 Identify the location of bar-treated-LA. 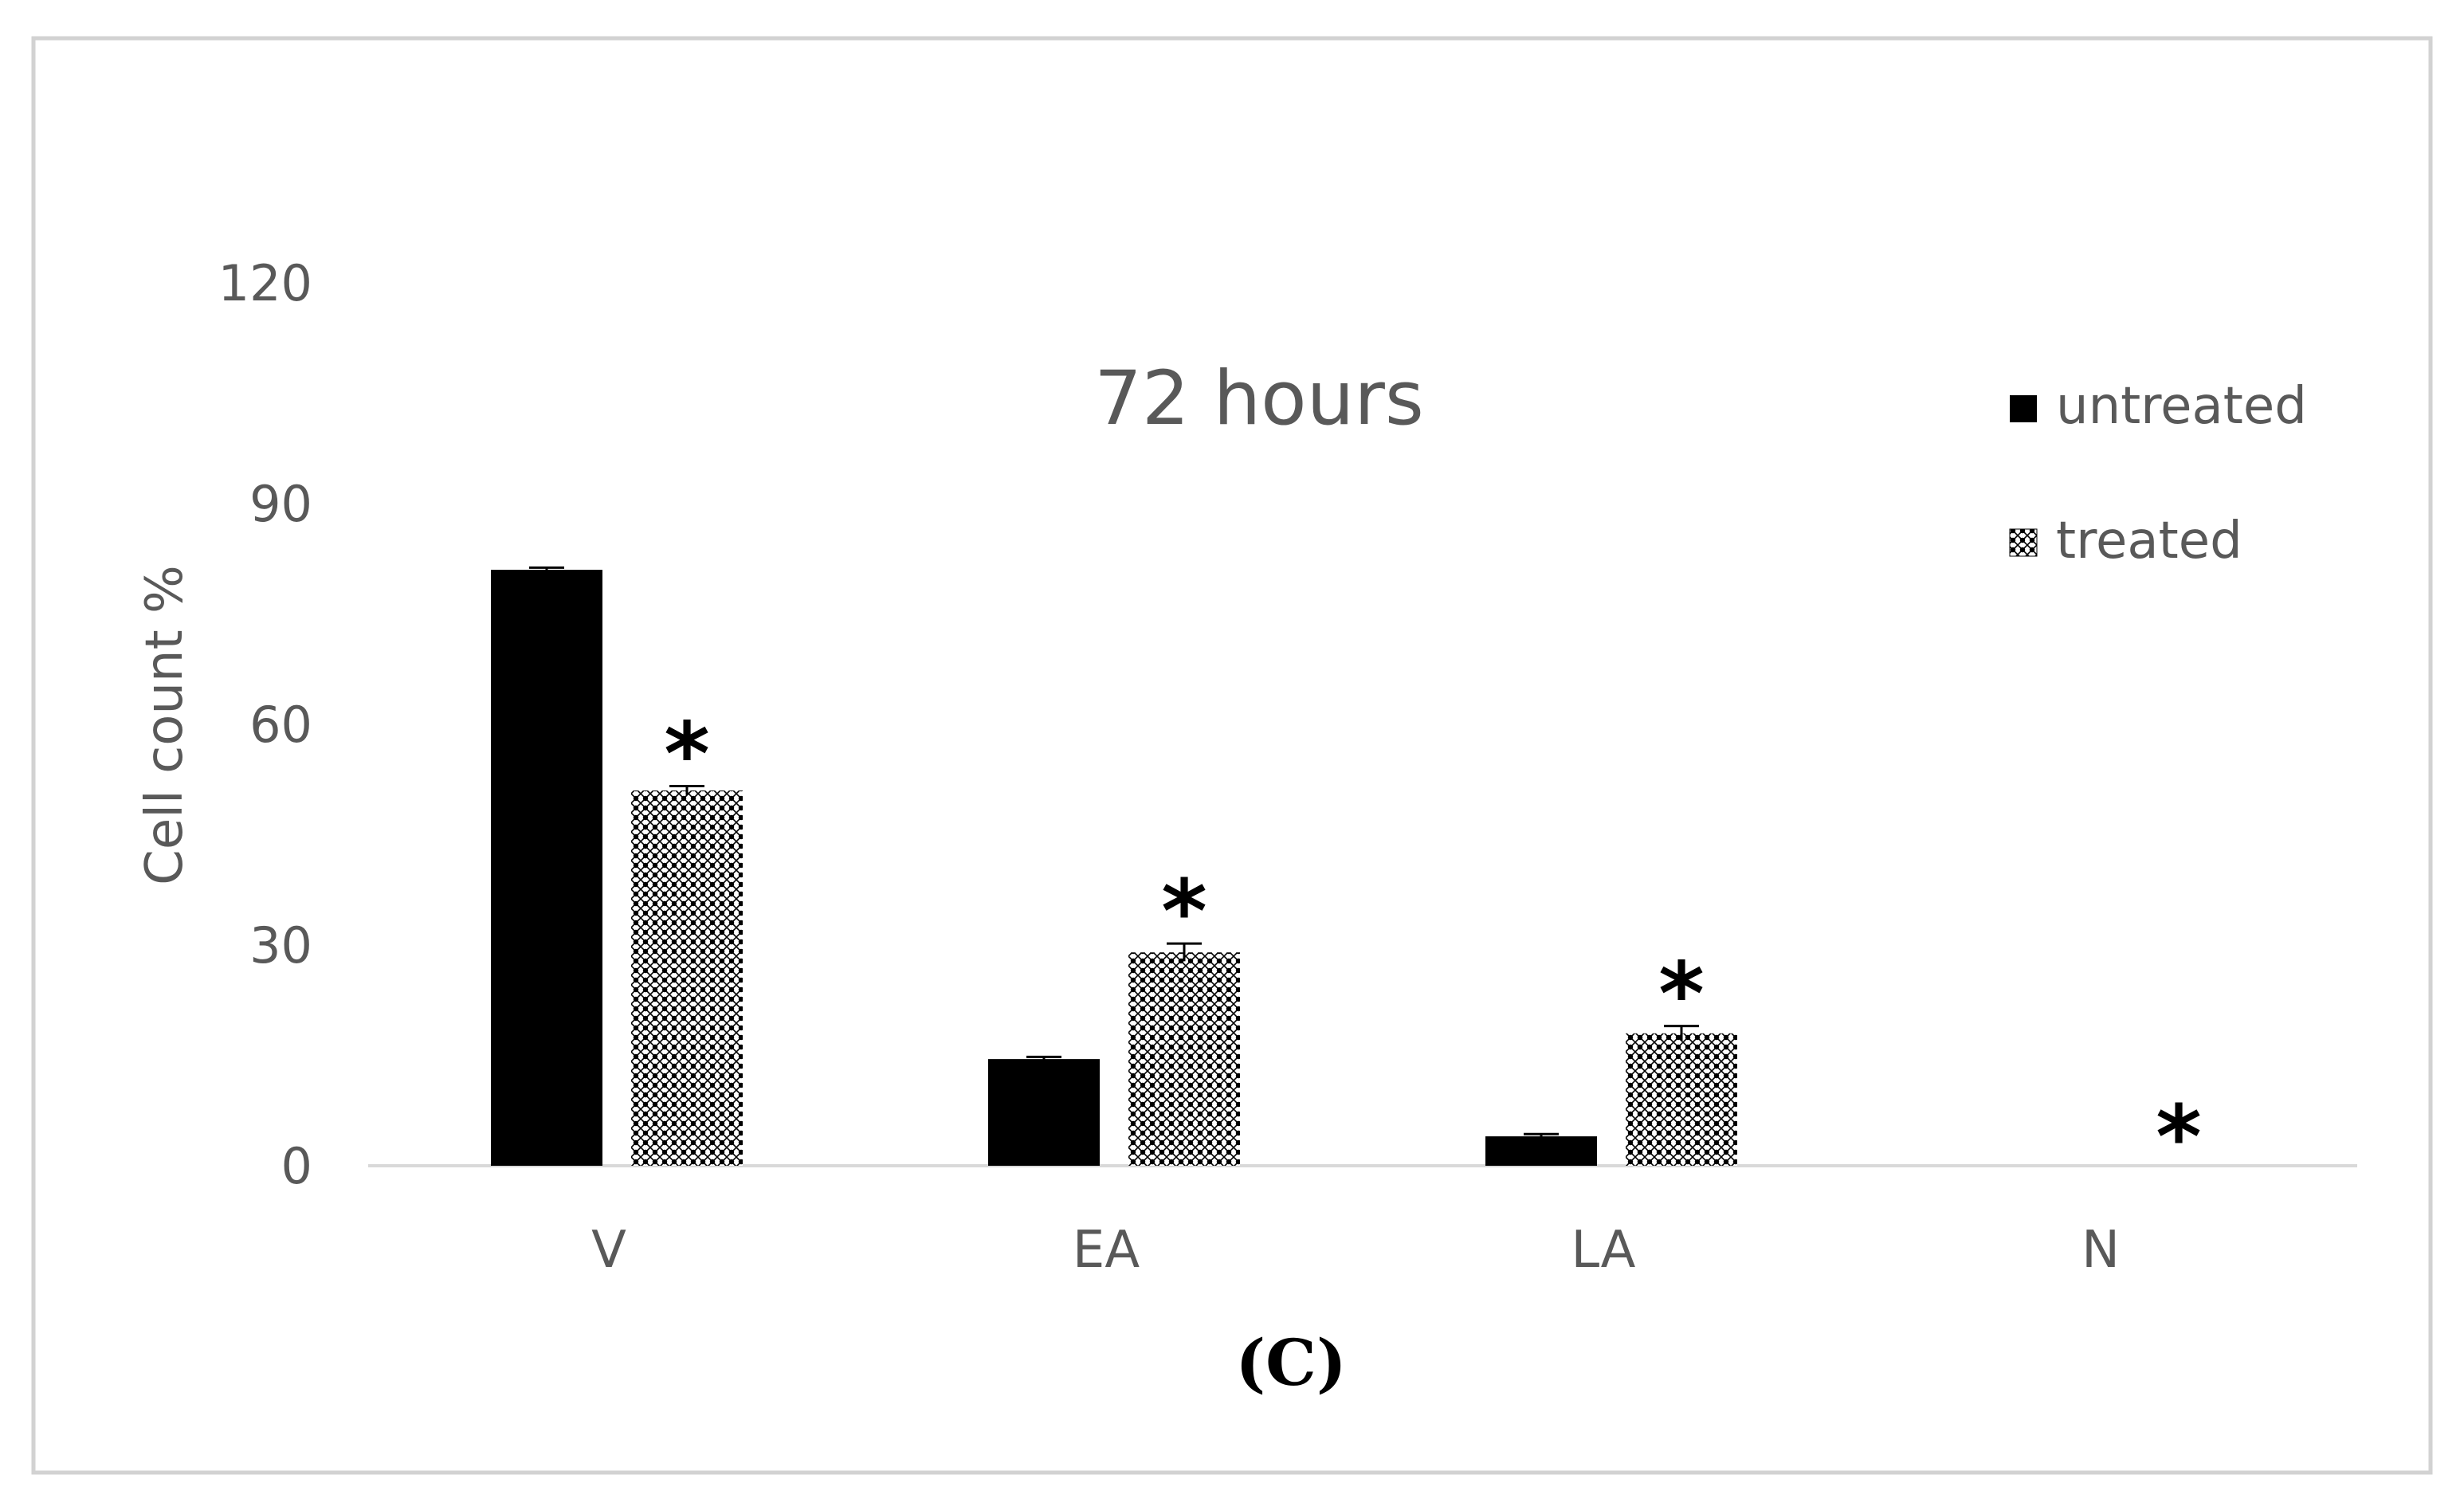
(1681, 1099).